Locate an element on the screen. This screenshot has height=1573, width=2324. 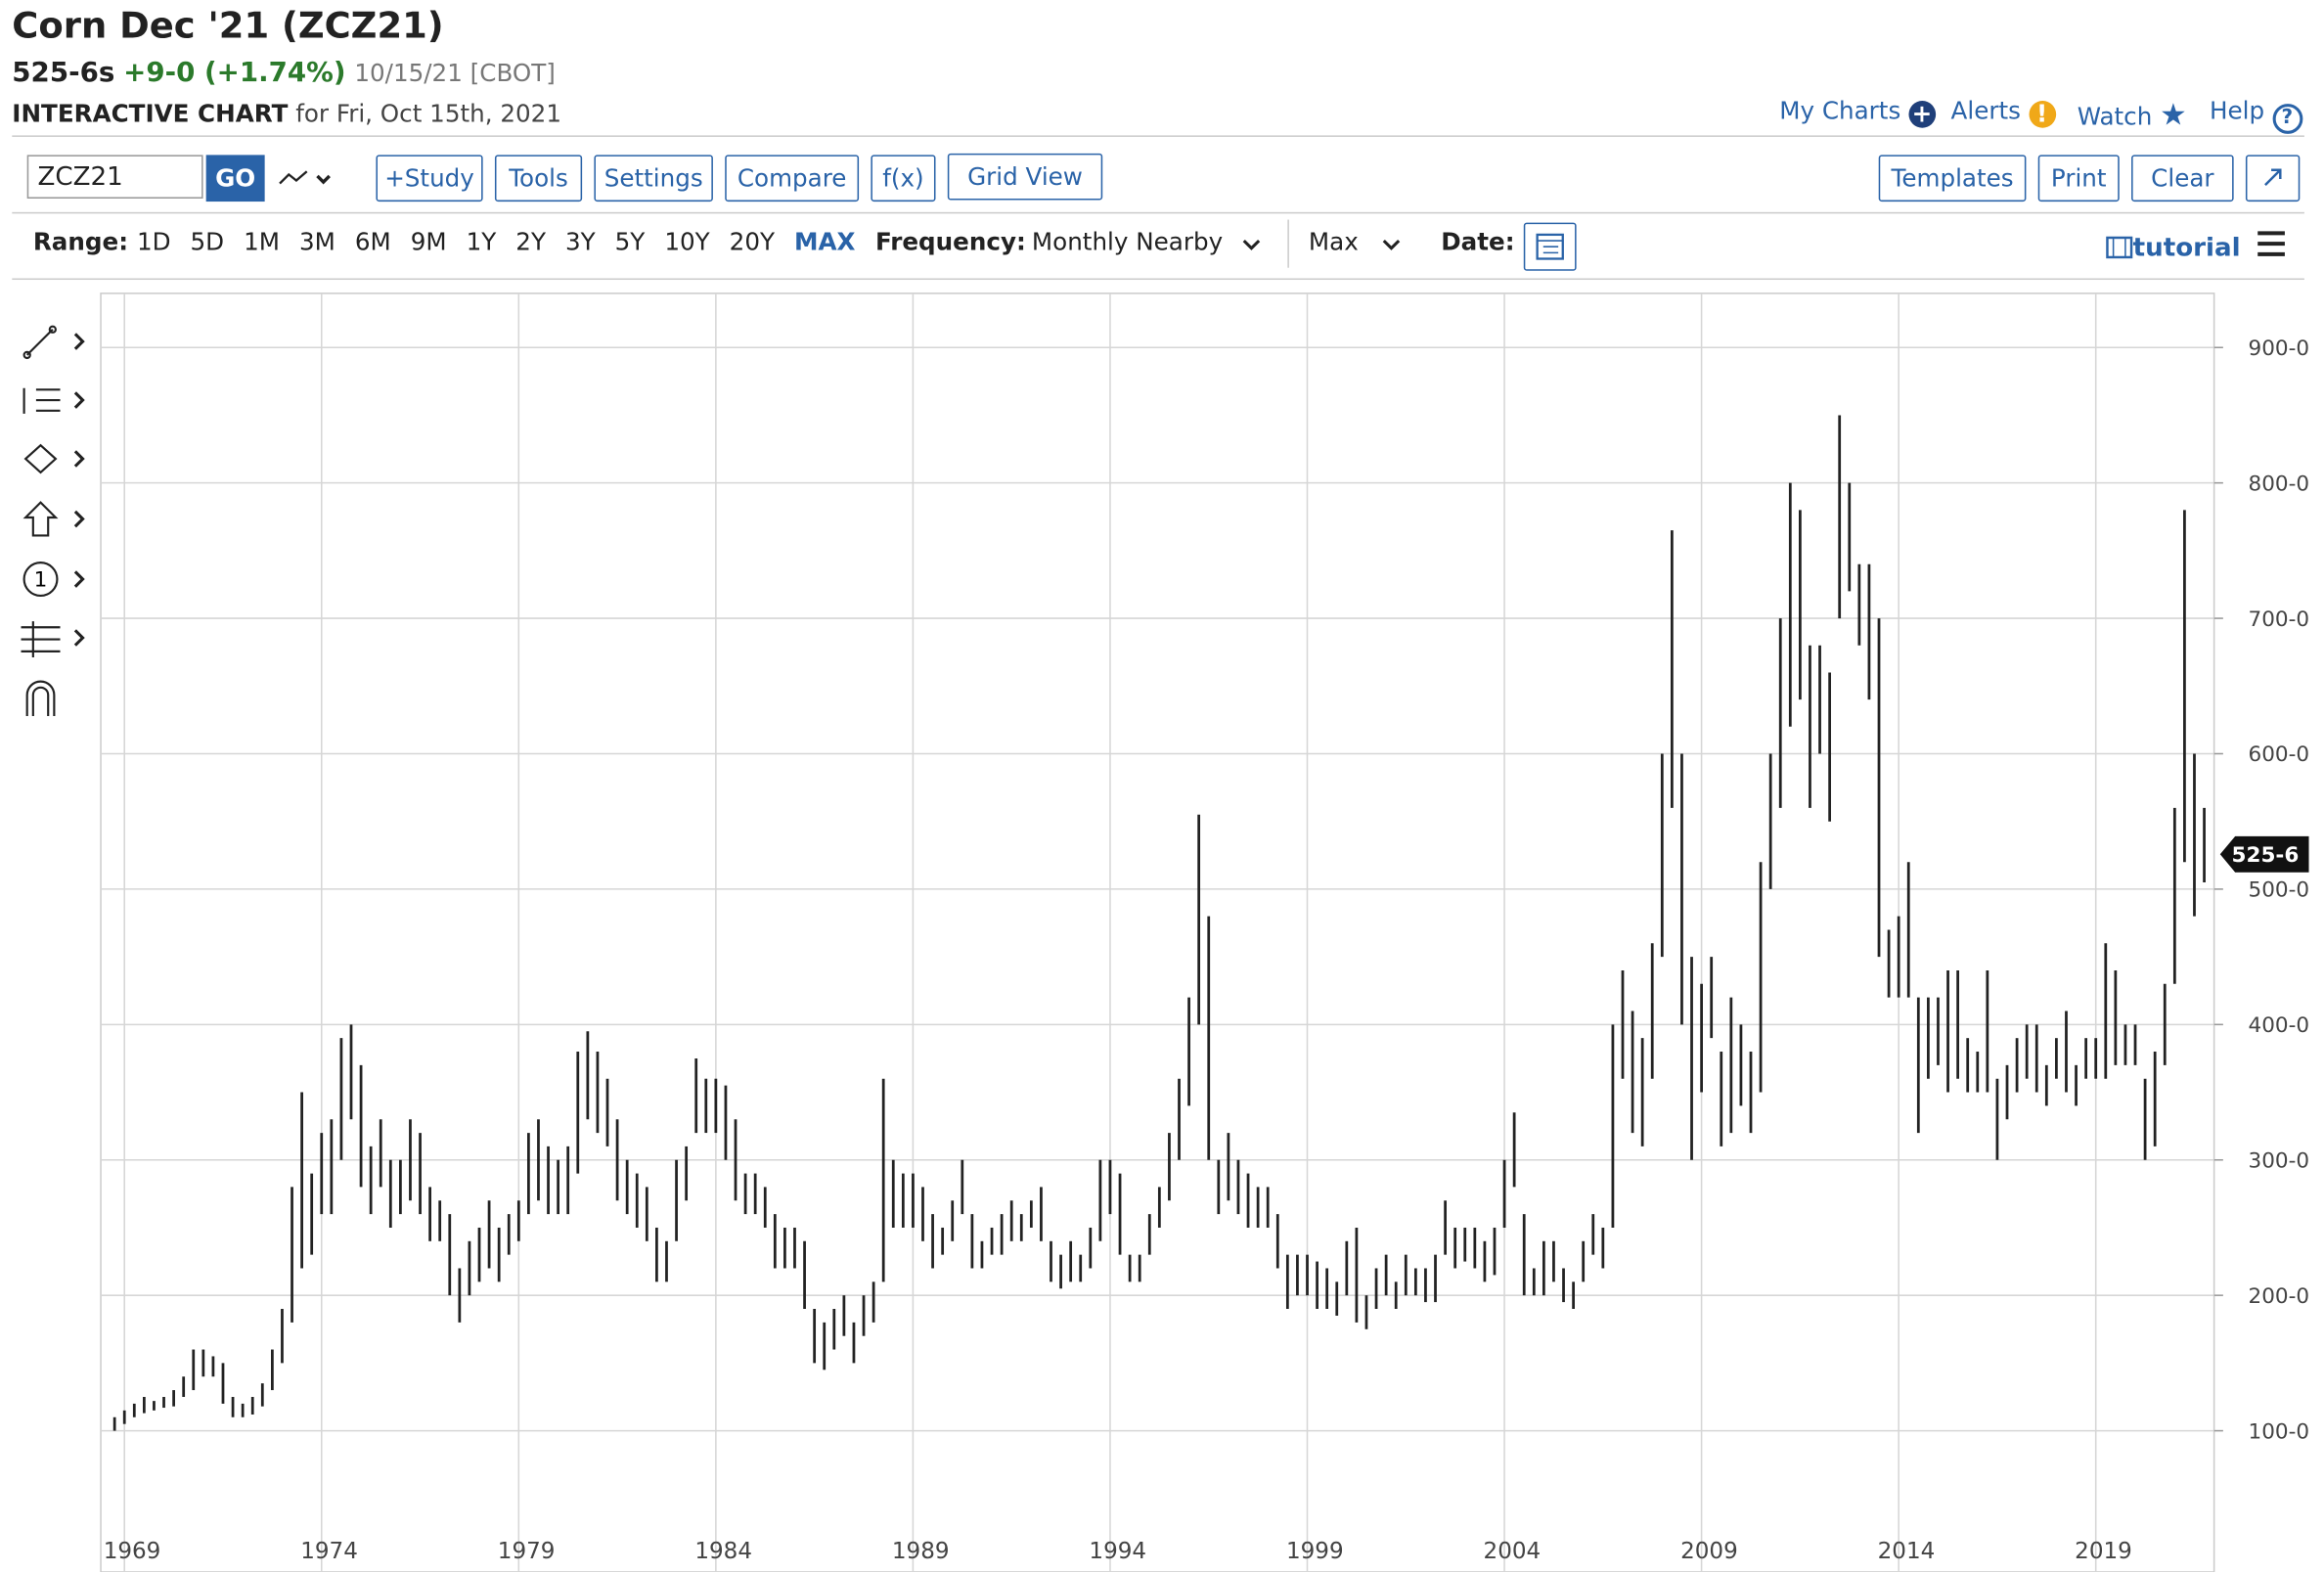
x-tick-label: 1984 is located at coordinates (723, 1551).